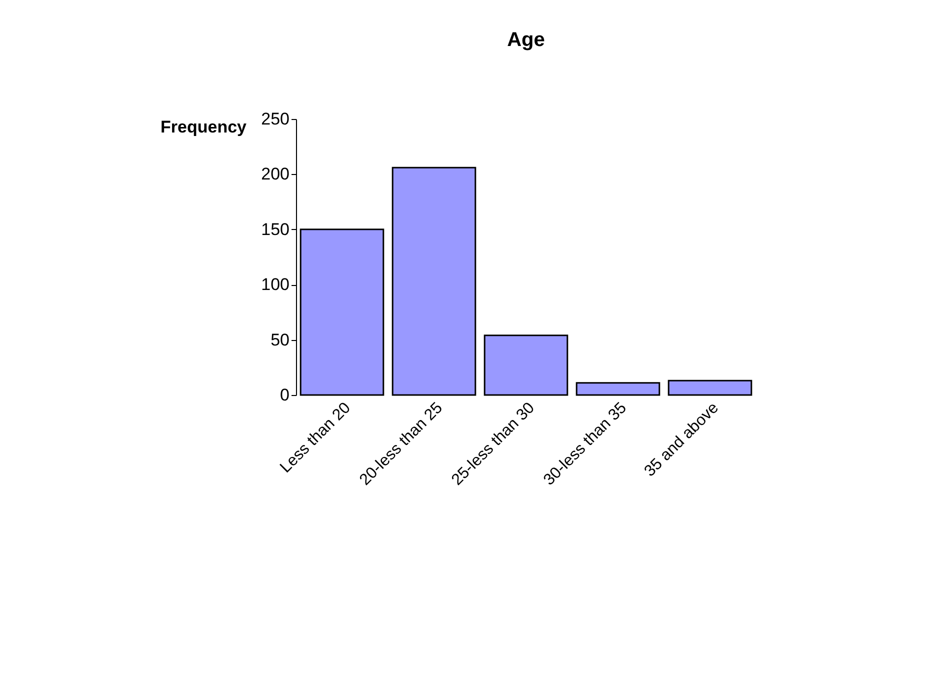  What do you see at coordinates (526, 40) in the screenshot?
I see `chart-title: Age` at bounding box center [526, 40].